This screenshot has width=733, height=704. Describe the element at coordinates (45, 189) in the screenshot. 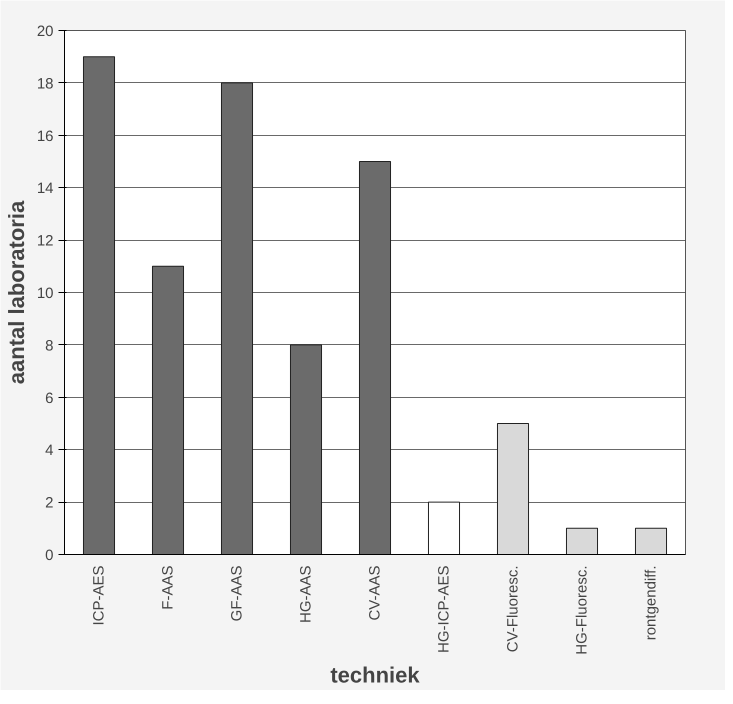

I see `y-tick-label: 14` at that location.